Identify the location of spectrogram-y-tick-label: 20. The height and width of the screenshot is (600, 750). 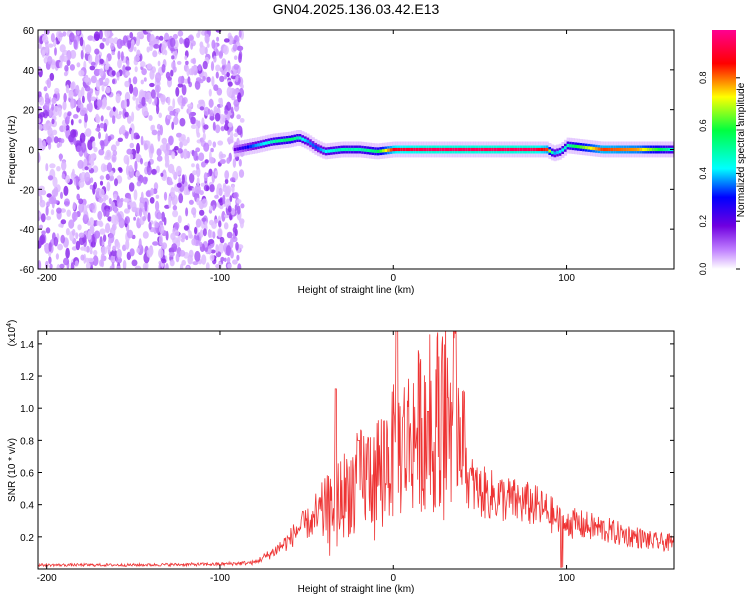
(29, 111).